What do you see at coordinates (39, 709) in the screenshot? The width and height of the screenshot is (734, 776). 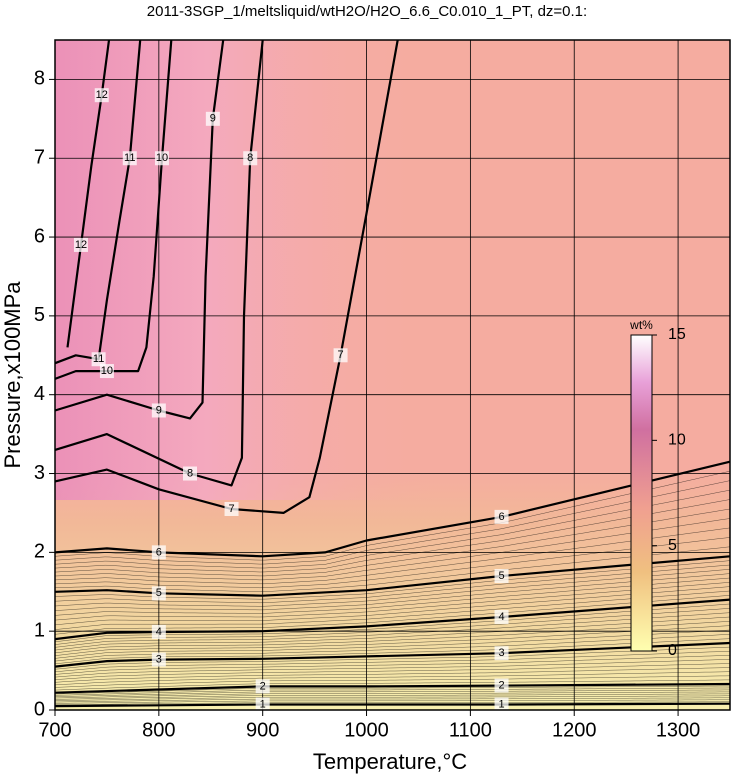 I see `y-tick-label: 0` at bounding box center [39, 709].